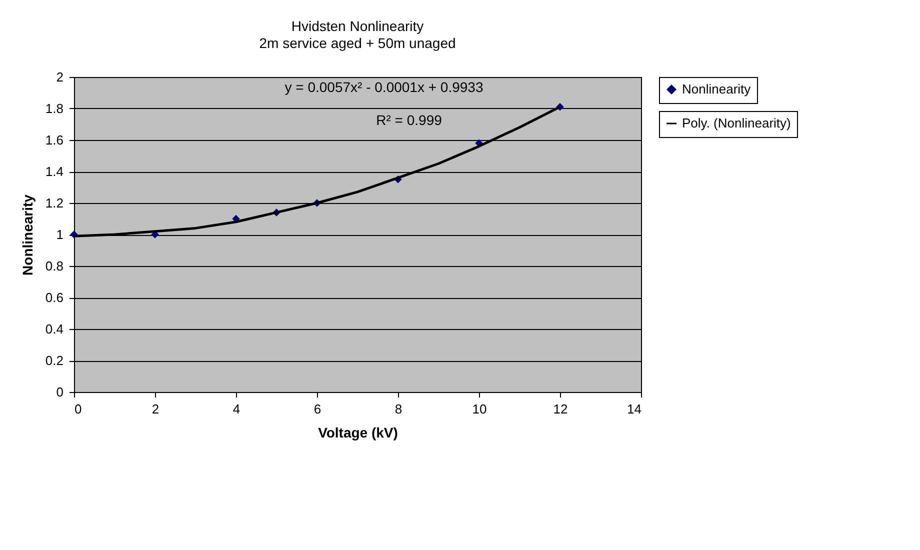  I want to click on x-tick-label: 8, so click(398, 409).